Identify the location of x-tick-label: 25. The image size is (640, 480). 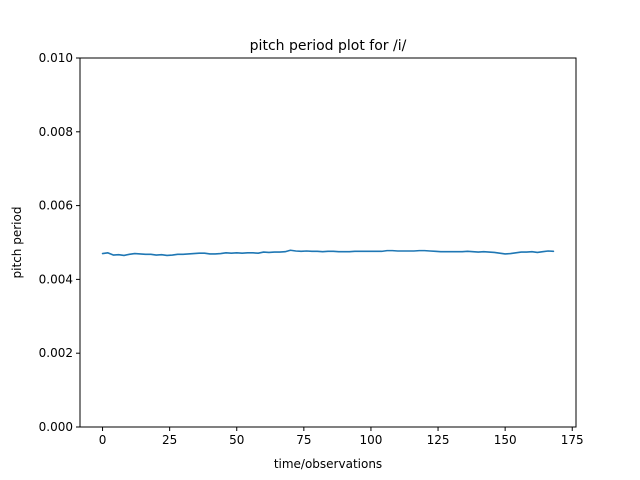
(169, 440).